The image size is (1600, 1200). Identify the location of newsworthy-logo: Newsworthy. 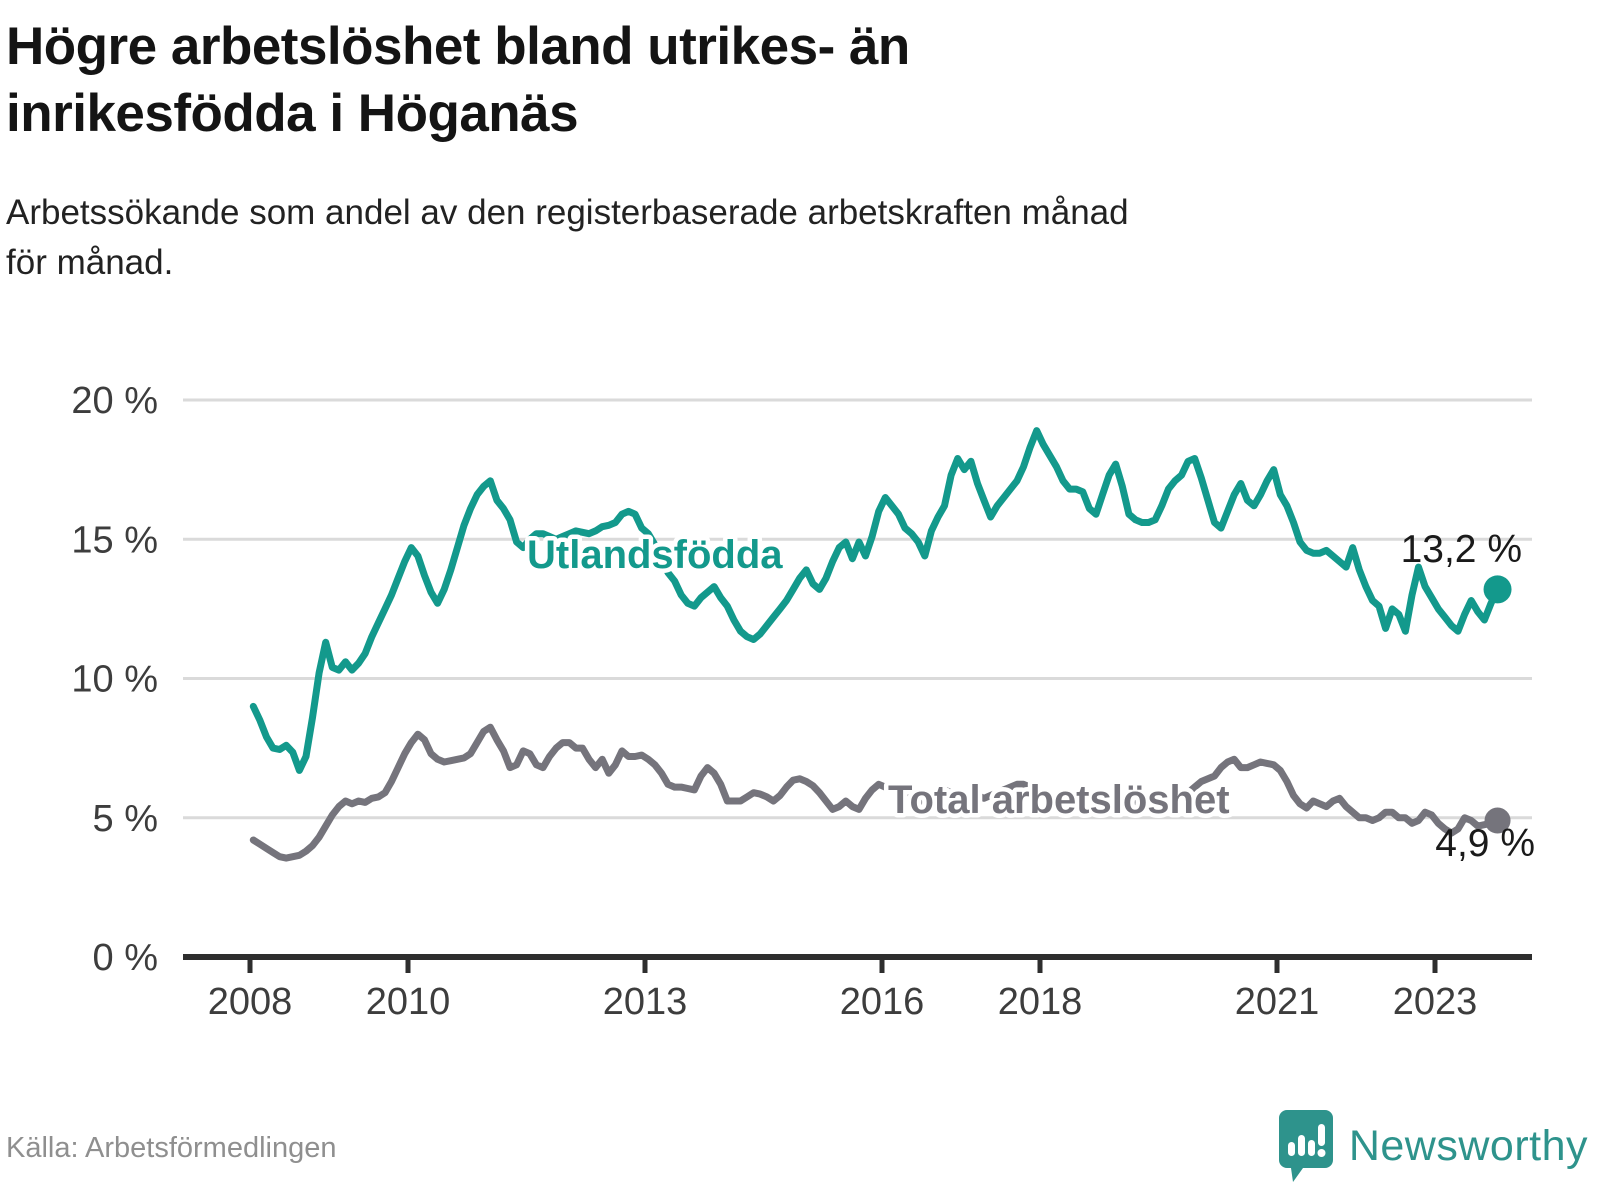
(1432, 1146).